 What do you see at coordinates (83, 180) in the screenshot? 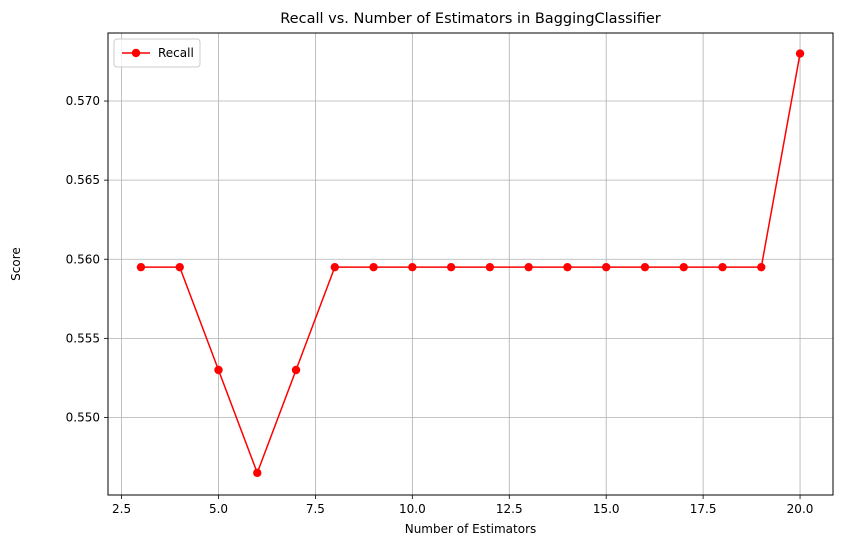
I see `y-tick-label: 0.565` at bounding box center [83, 180].